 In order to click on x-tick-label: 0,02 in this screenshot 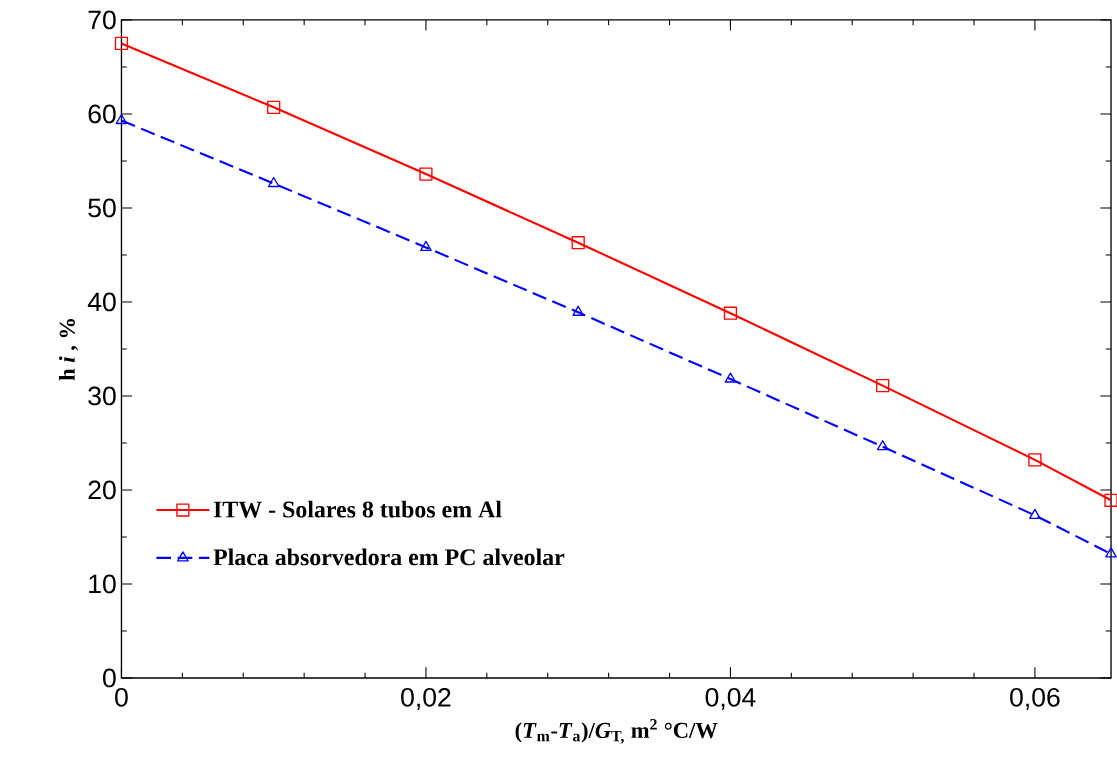, I will do `click(426, 699)`.